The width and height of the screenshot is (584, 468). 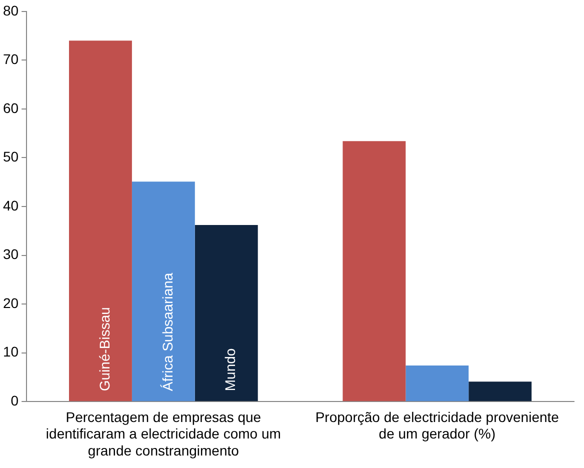 I want to click on series-label: África Subsaariana, so click(x=167, y=332).